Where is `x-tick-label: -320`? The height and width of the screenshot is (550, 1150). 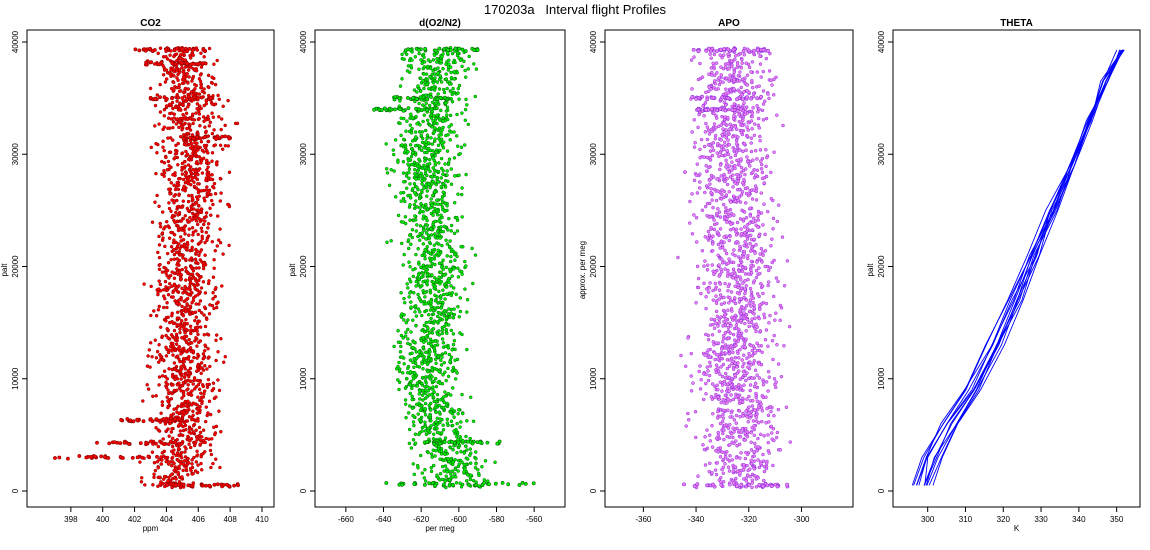 x-tick-label: -320 is located at coordinates (749, 519).